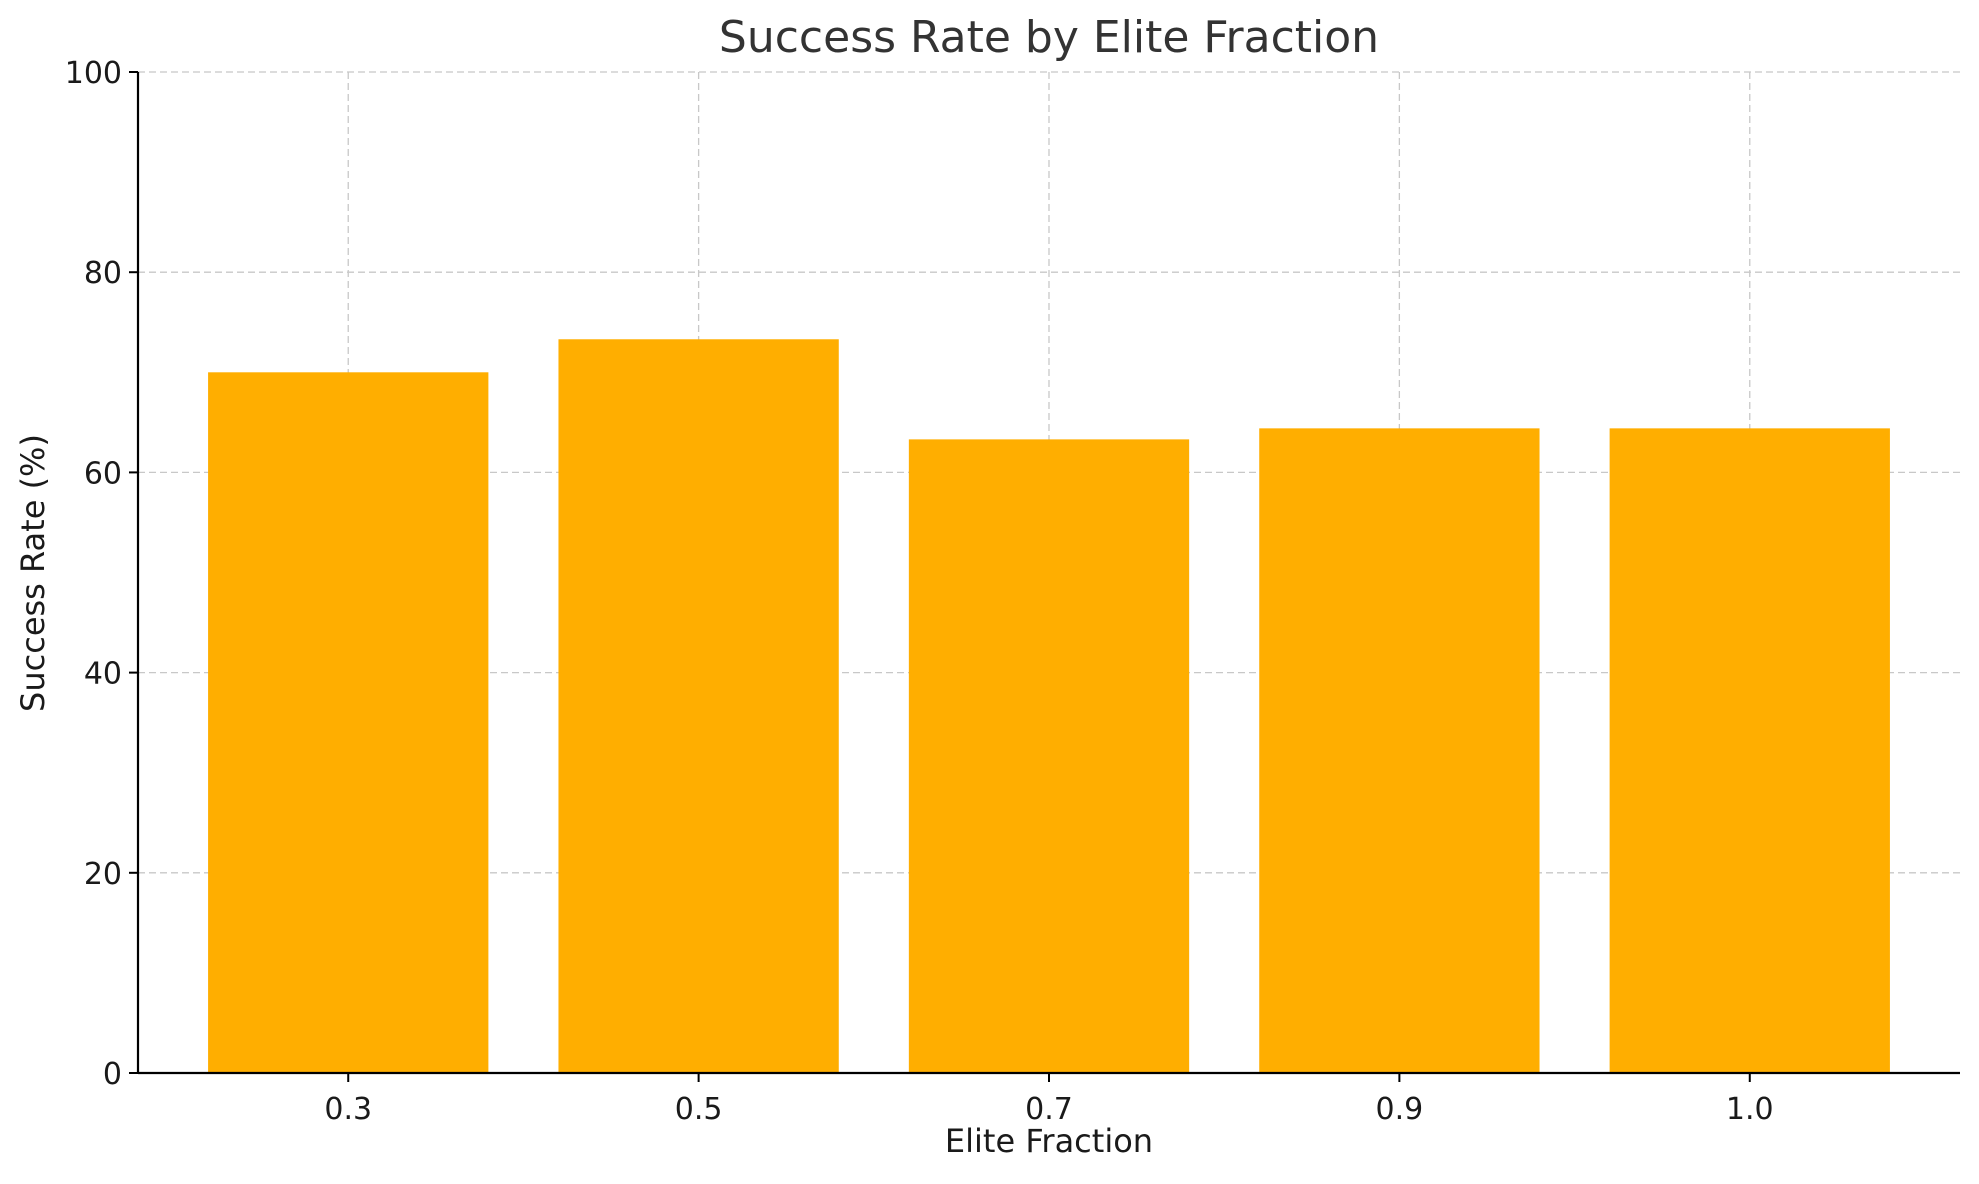 The image size is (1979, 1184). I want to click on bar-1.0, so click(1749, 751).